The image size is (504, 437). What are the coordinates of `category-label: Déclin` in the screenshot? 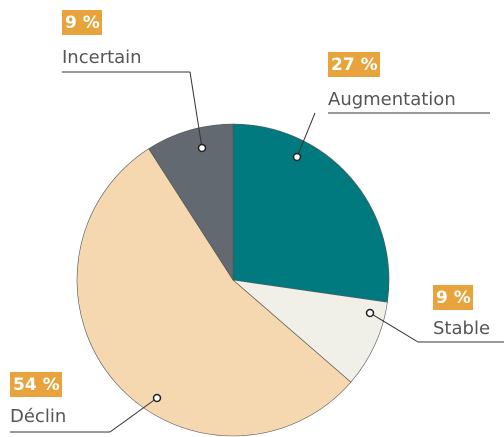 It's located at (38, 416).